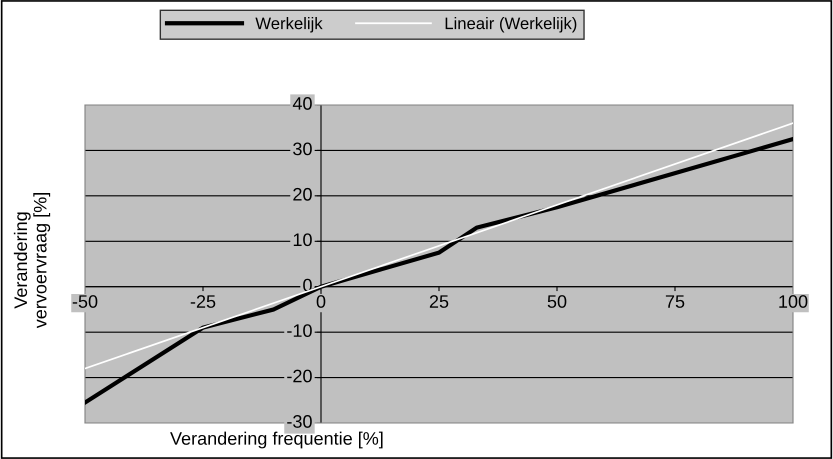 The width and height of the screenshot is (833, 459). I want to click on legend-label: Werkelijk, so click(289, 25).